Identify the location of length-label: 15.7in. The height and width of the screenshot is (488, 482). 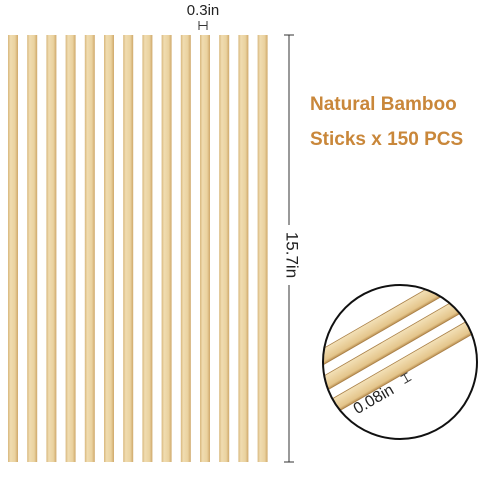
(292, 255).